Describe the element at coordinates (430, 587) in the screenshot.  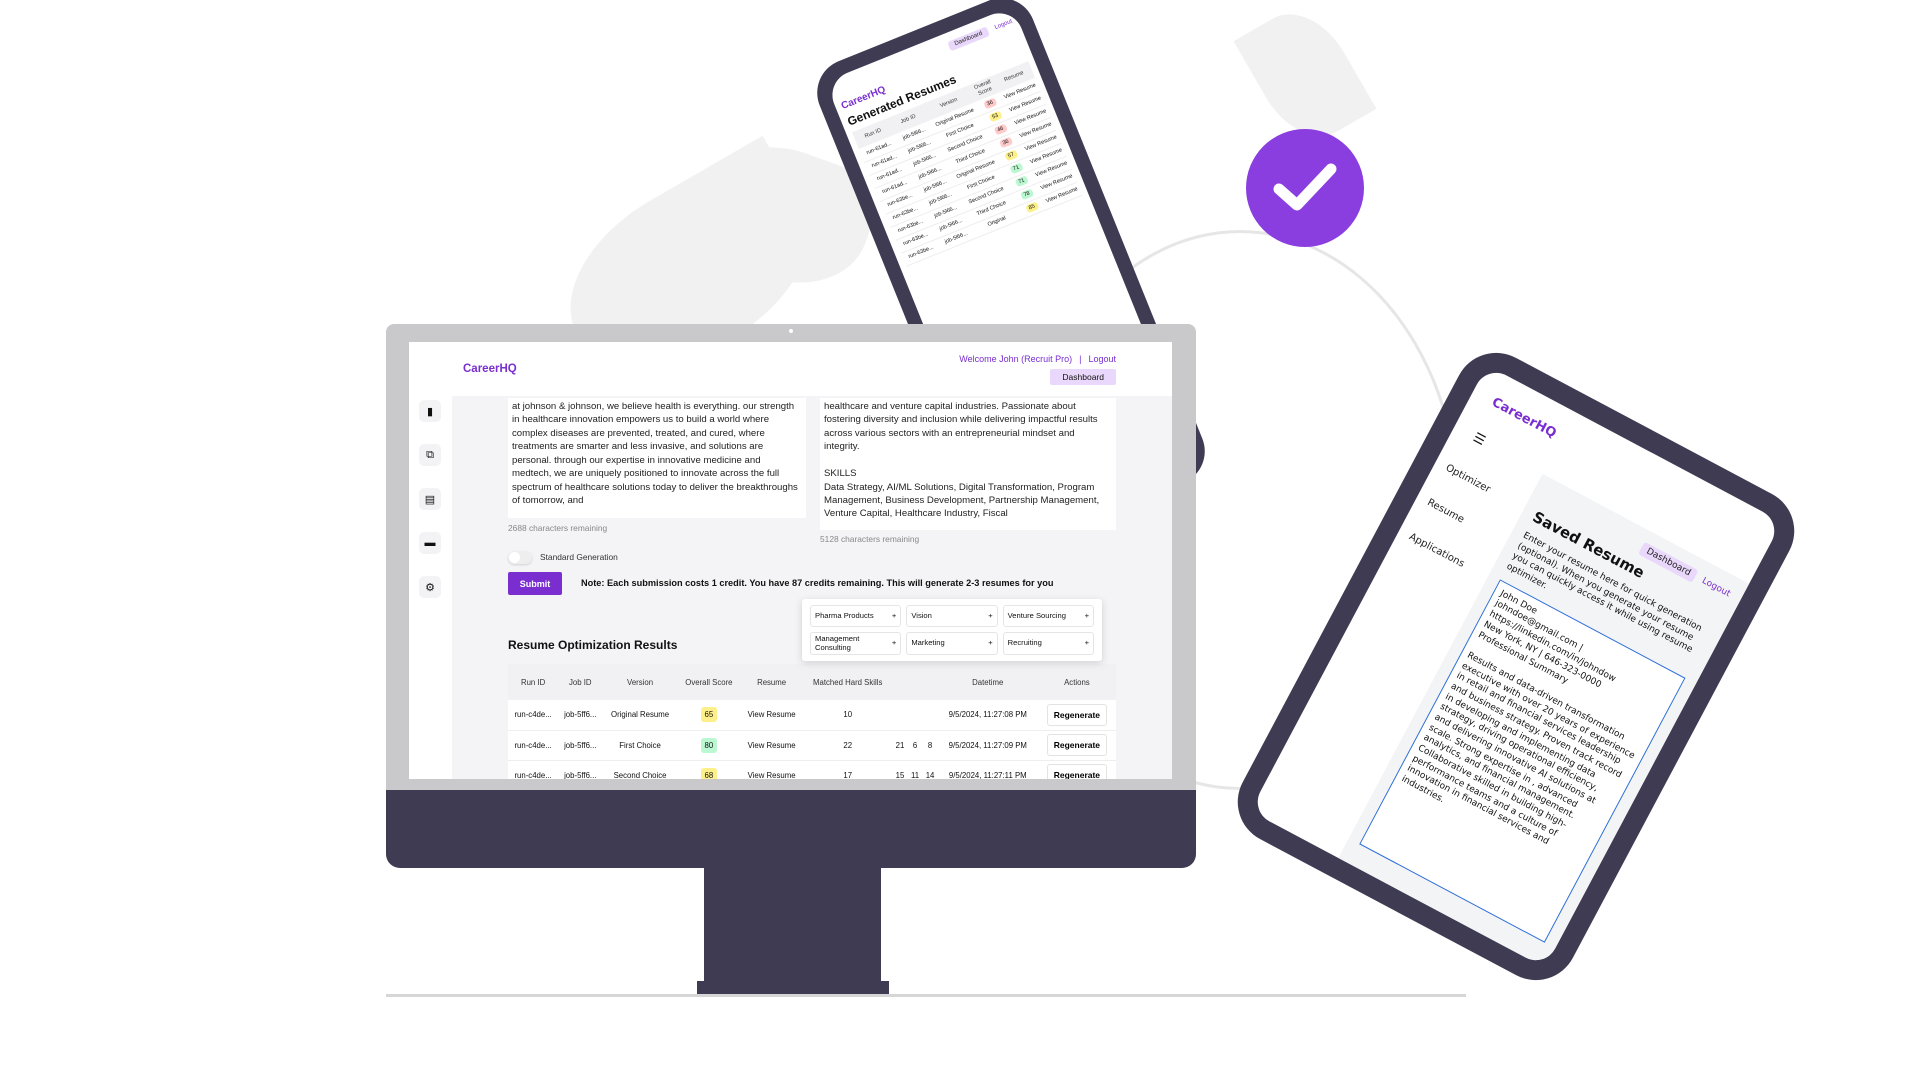
I see `gear-icon: ⚙` at that location.